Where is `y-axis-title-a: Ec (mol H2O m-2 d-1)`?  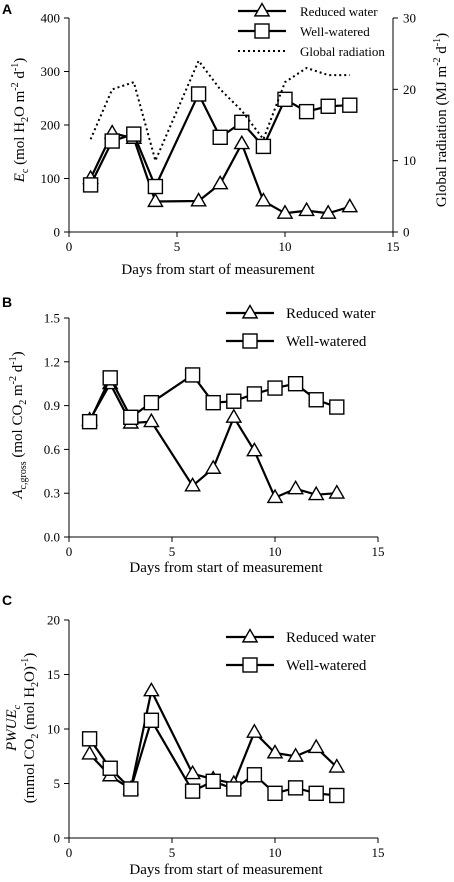
y-axis-title-a: Ec (mol H2O m-2 d-1) is located at coordinates (20, 120).